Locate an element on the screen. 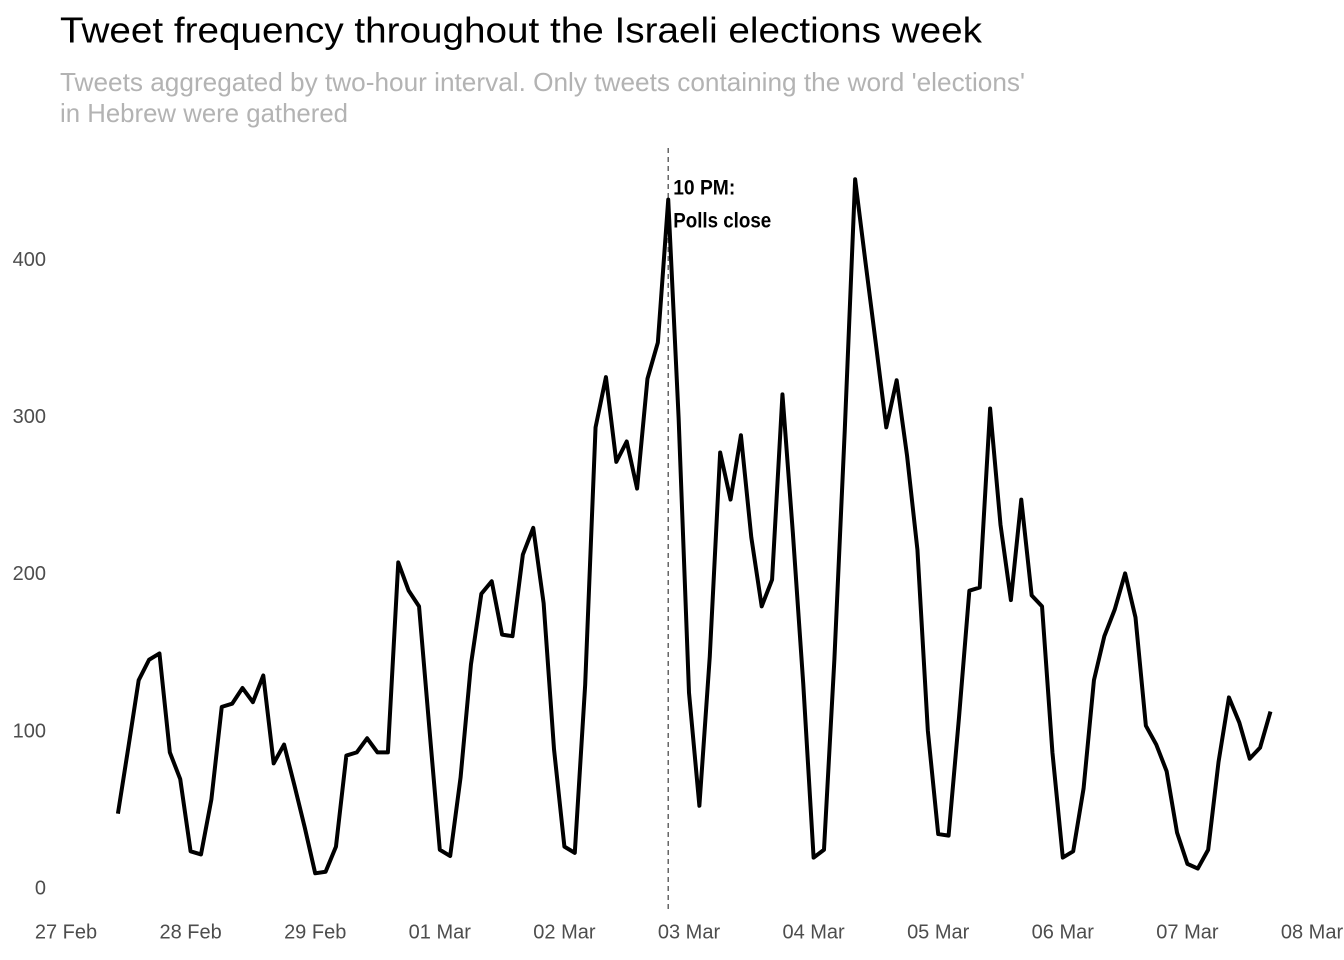 Image resolution: width=1344 pixels, height=960 pixels. y-tick-label: 100 is located at coordinates (29, 731).